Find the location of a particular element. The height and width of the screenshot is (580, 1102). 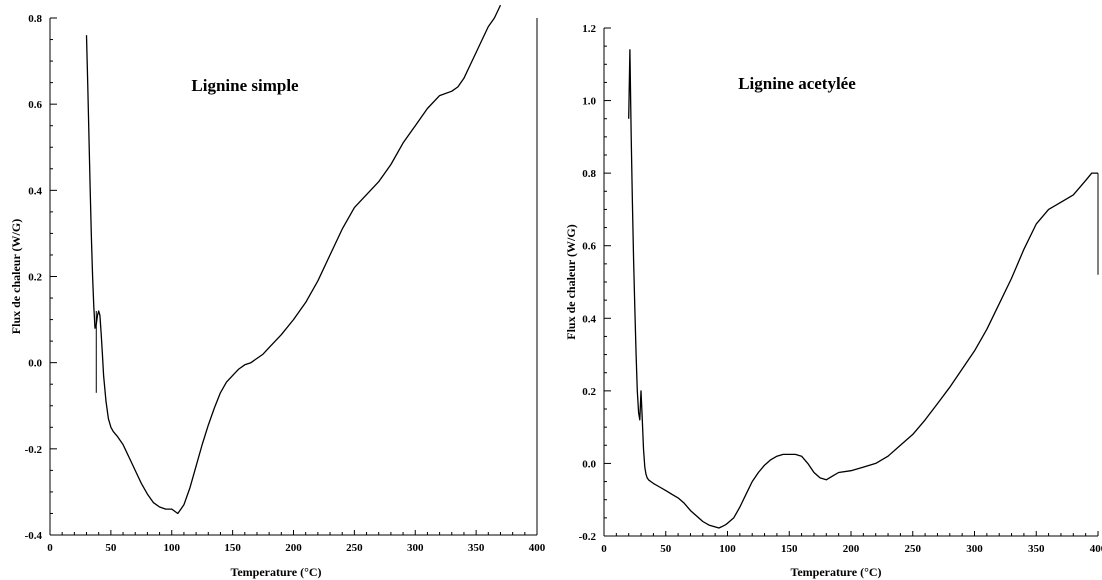

chart-title: Lignine simple is located at coordinates (245, 85).